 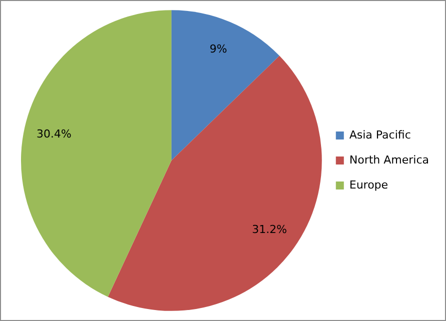 I want to click on data-label: 31.2%, so click(x=269, y=229).